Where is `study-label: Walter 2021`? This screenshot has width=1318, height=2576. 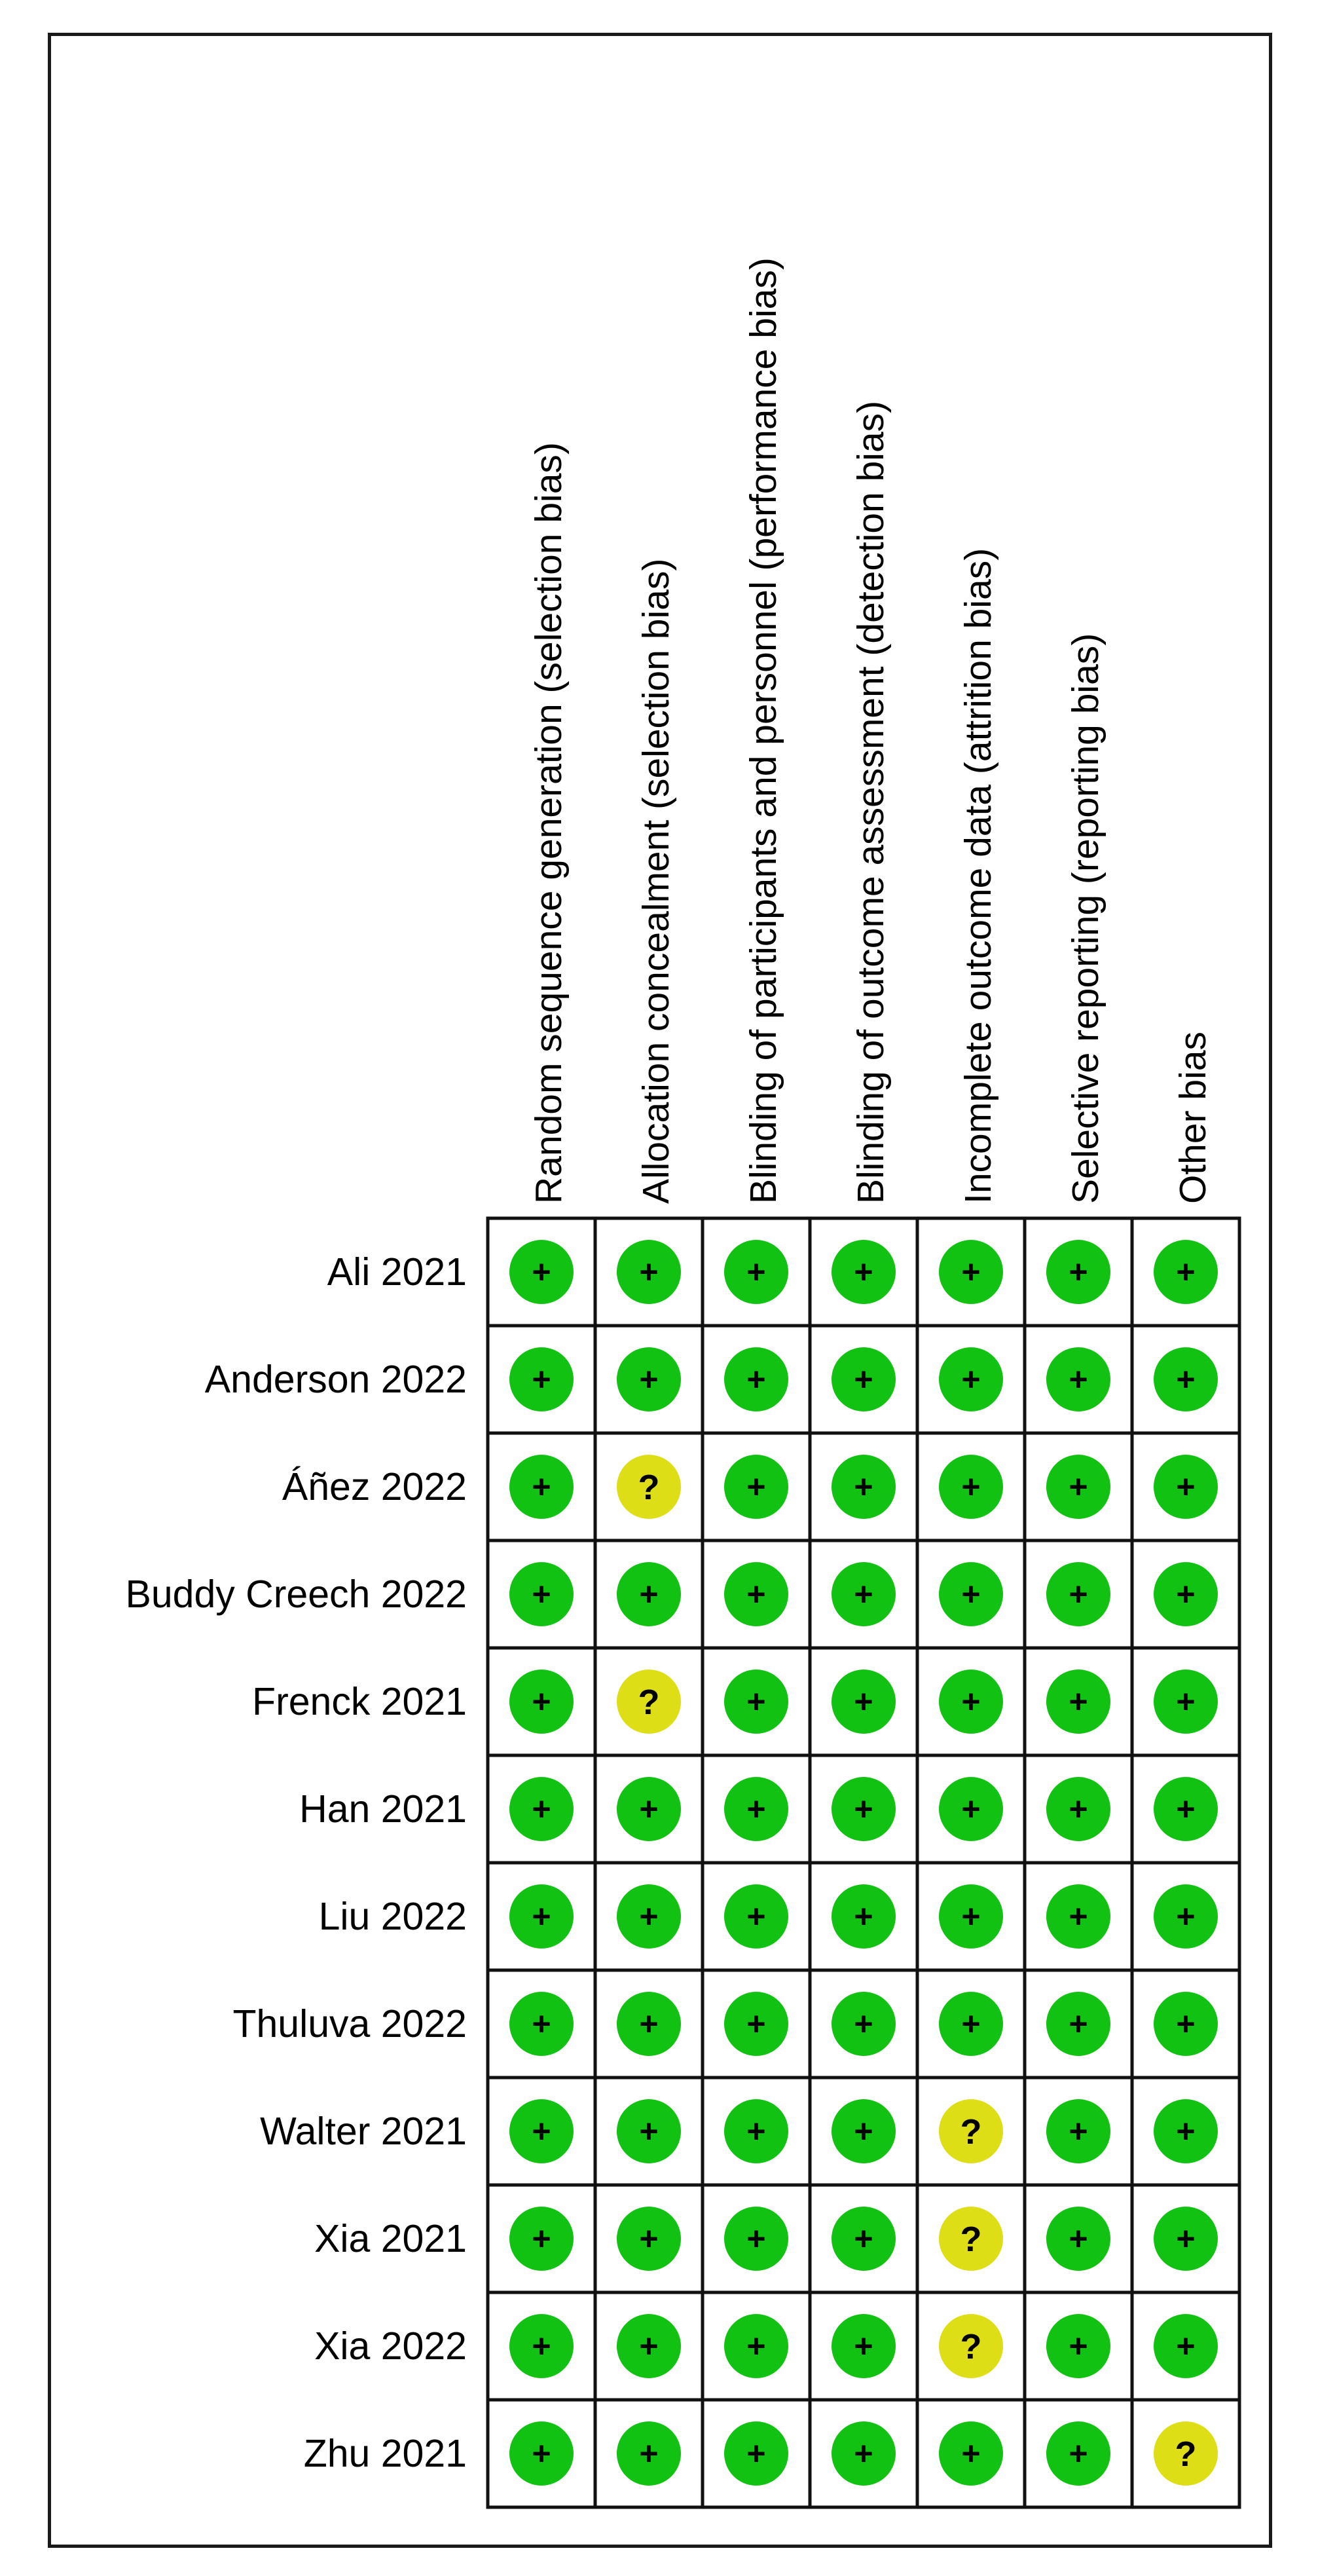 study-label: Walter 2021 is located at coordinates (363, 2131).